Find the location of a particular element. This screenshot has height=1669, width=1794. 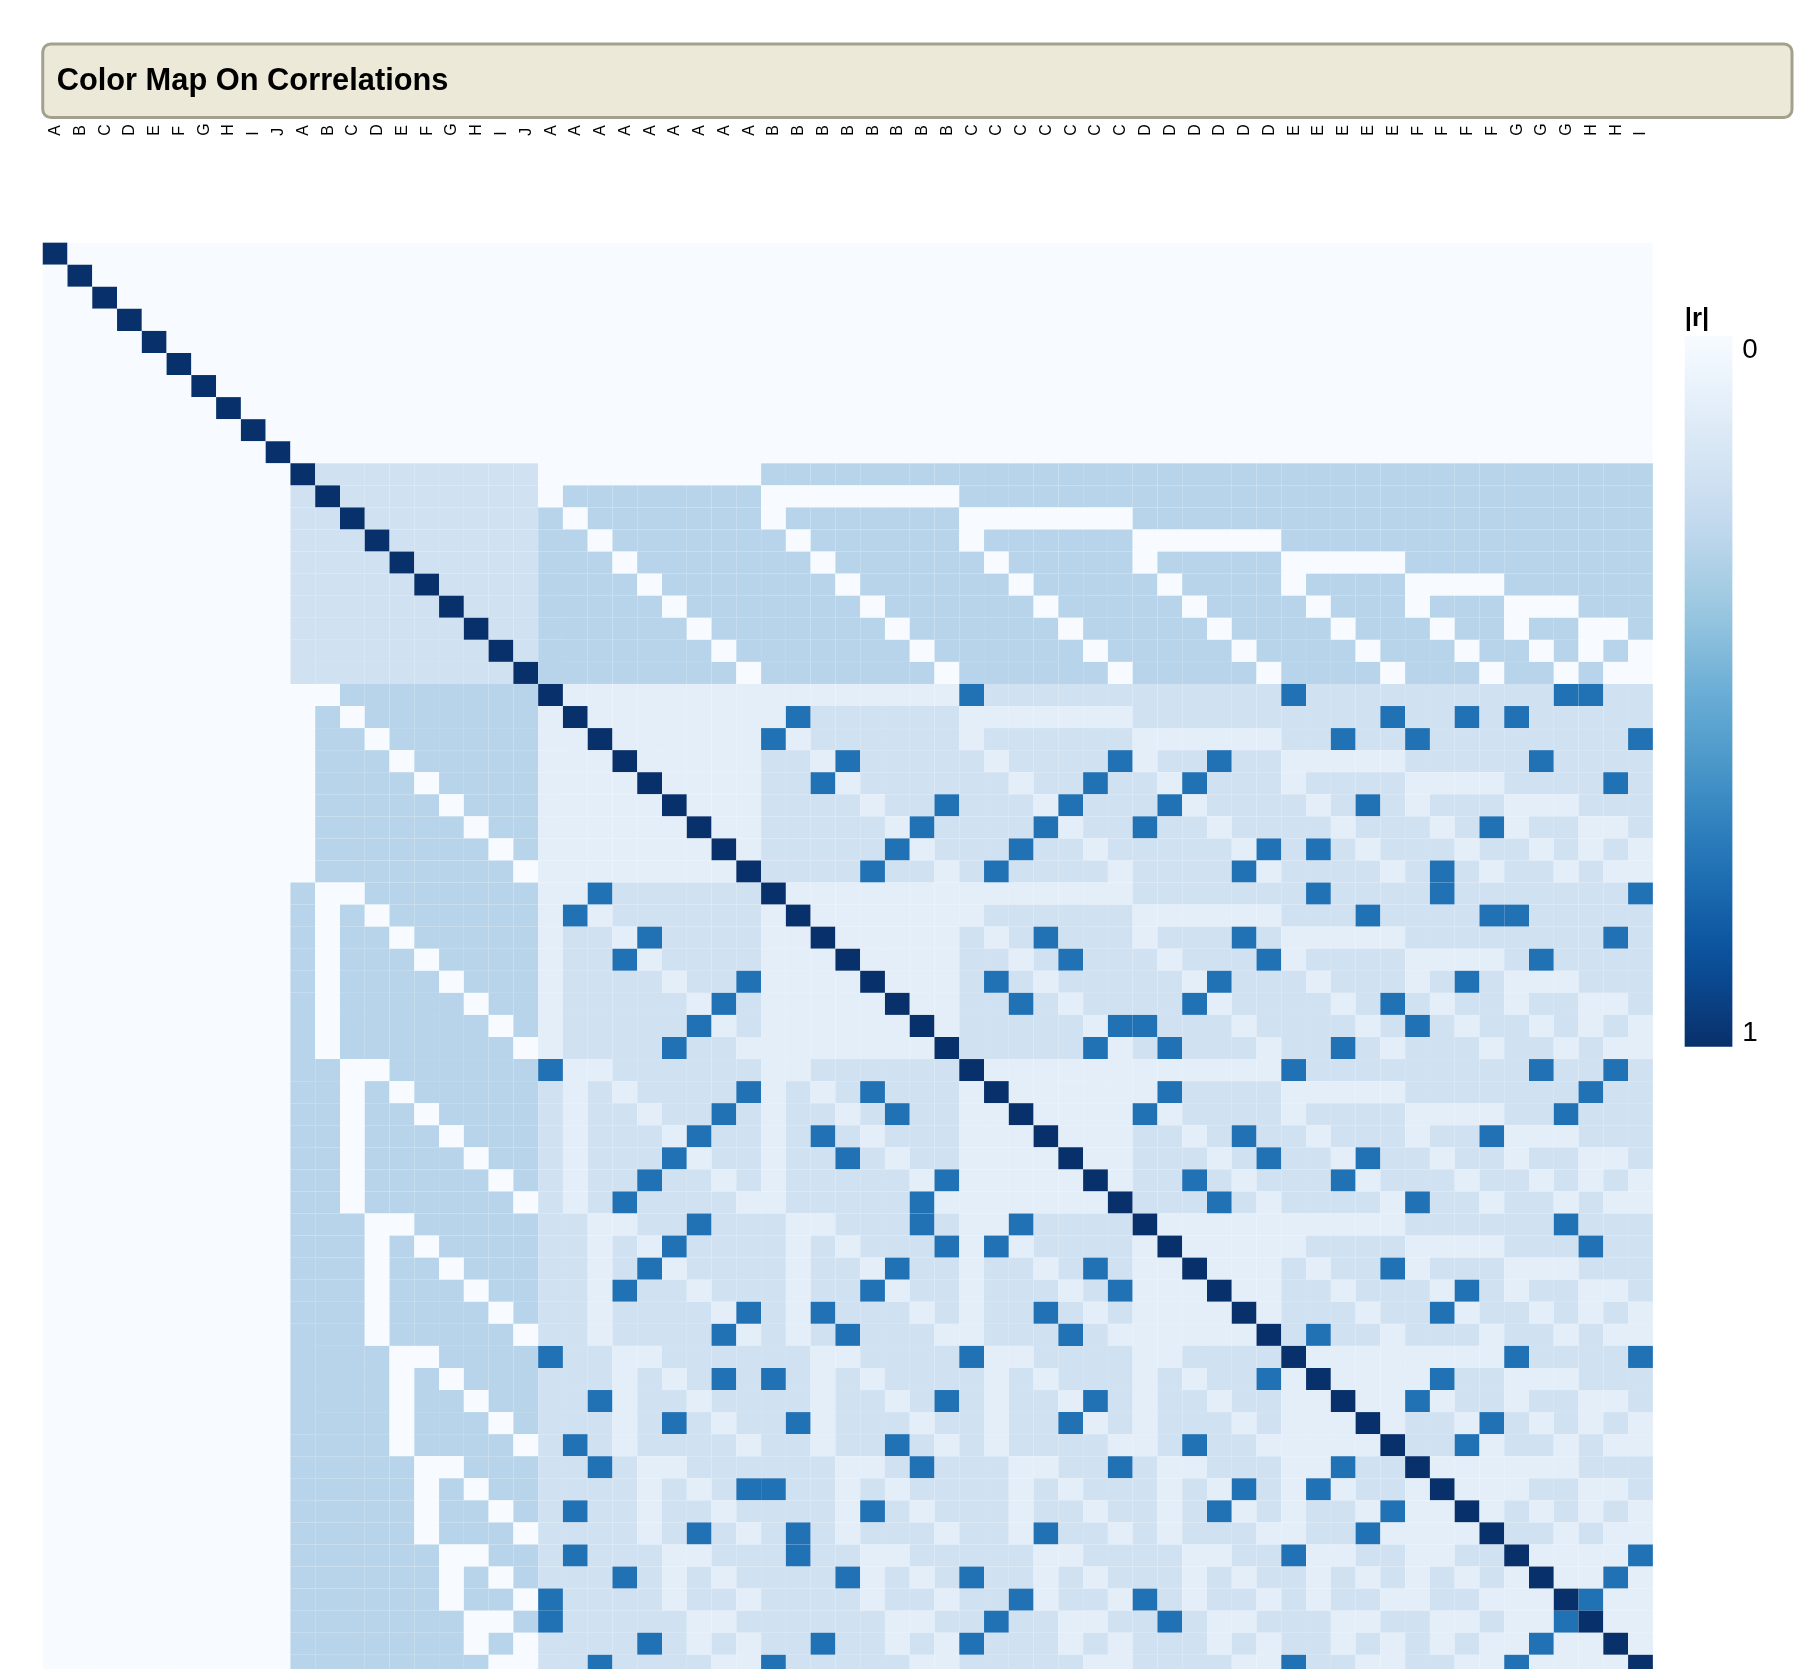

chart-title: Color Map On Correlations is located at coordinates (252, 79).